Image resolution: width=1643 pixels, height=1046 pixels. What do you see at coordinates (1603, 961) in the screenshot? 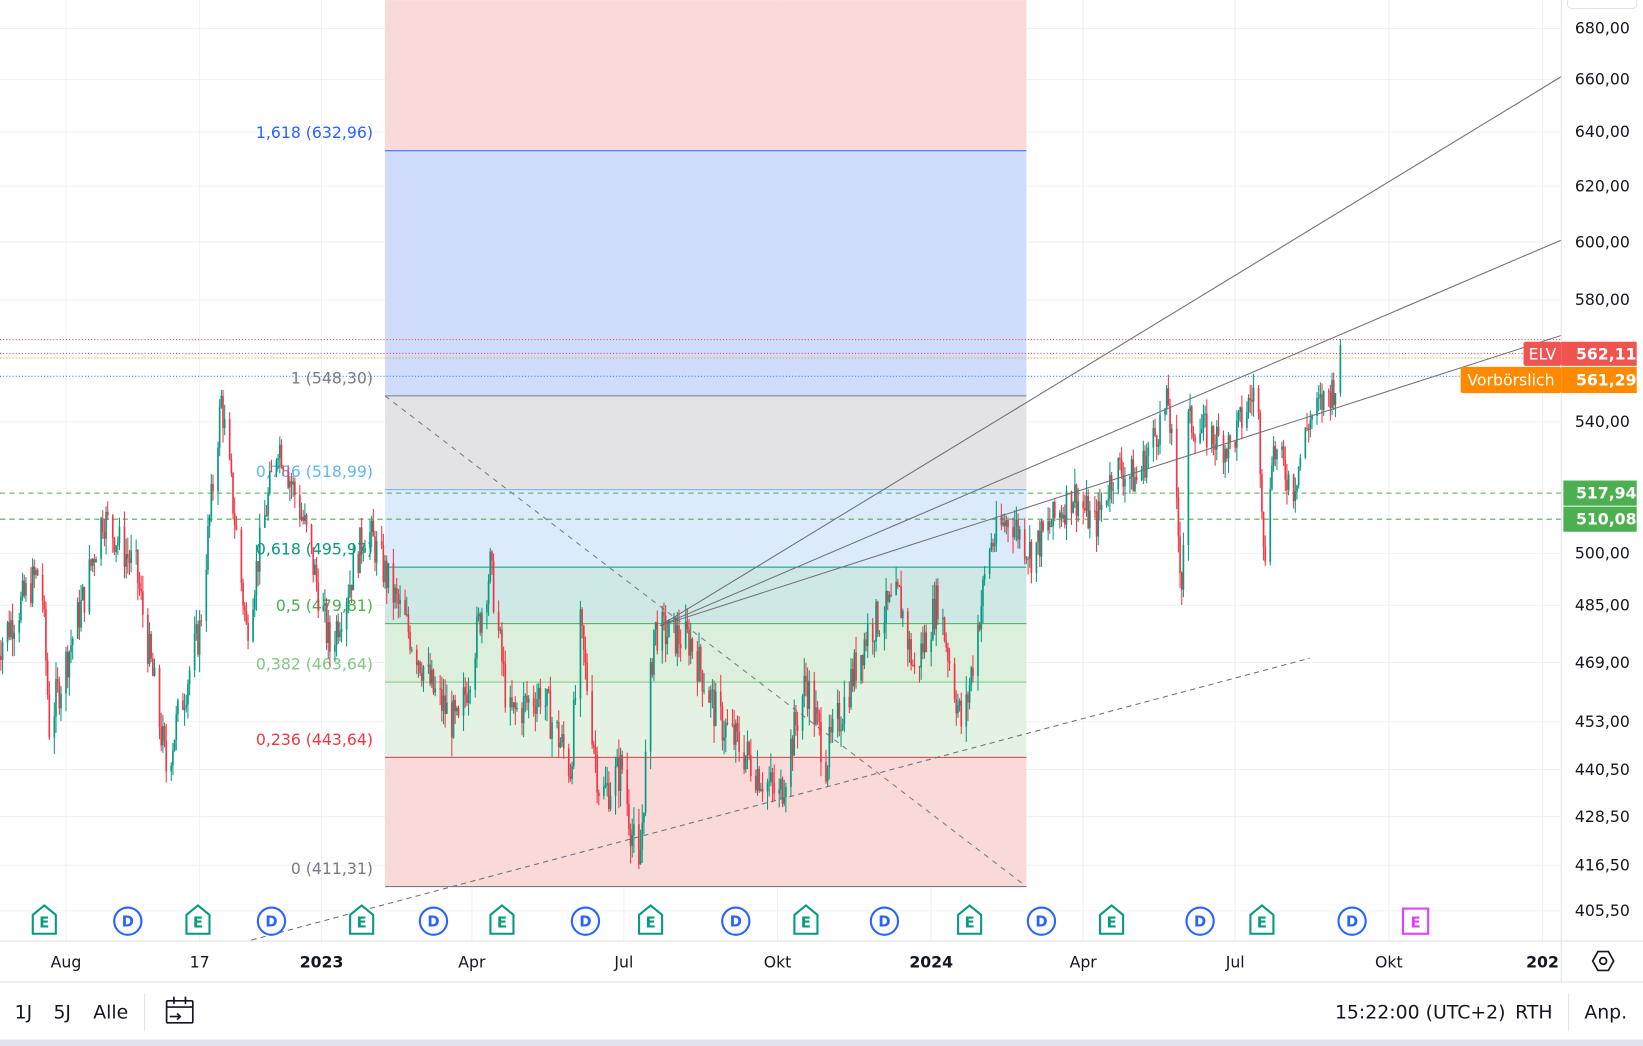
I see `gear-icon` at bounding box center [1603, 961].